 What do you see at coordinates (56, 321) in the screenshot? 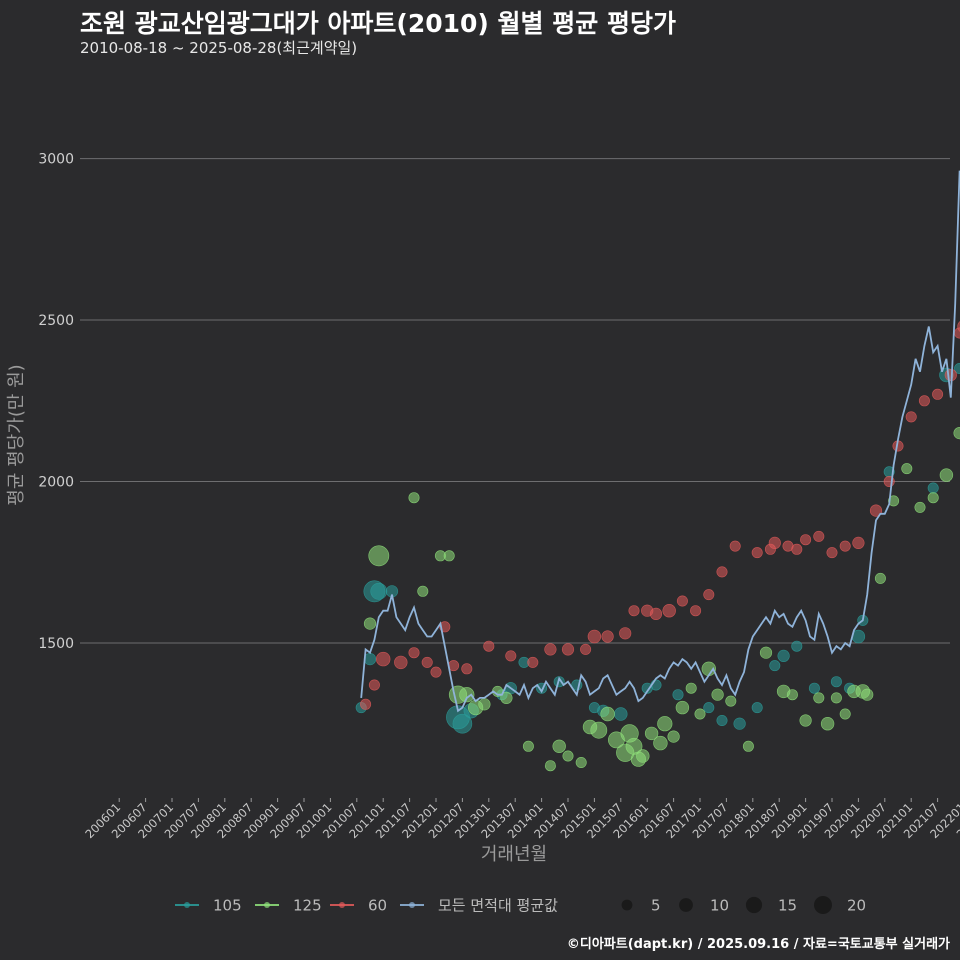
I see `y-tick-label: 2500` at bounding box center [56, 321].